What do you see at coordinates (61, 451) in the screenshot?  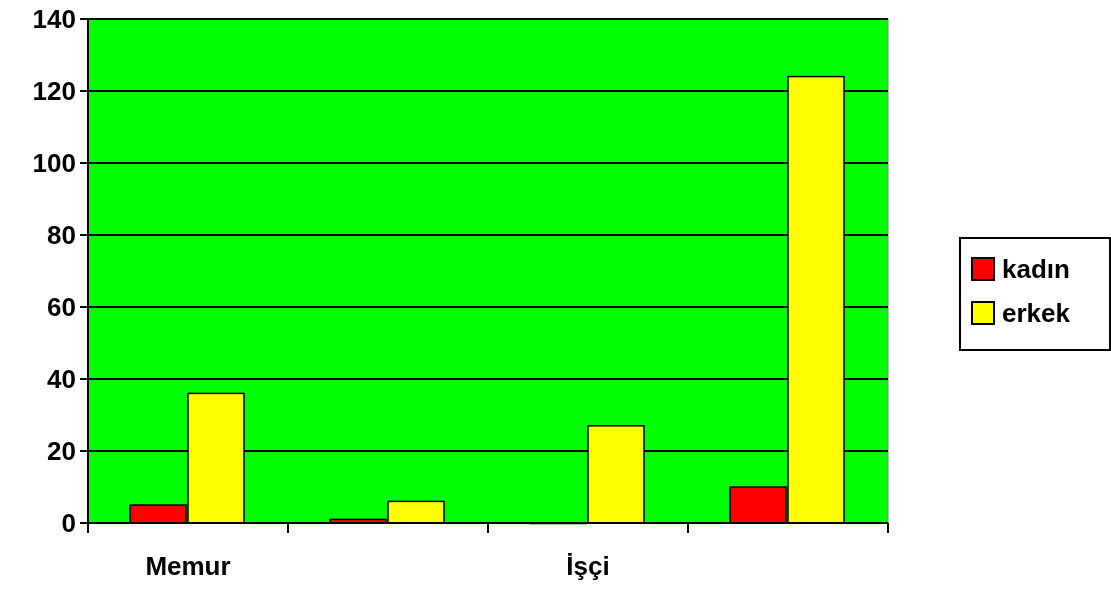 I see `y-tick-label: 20` at bounding box center [61, 451].